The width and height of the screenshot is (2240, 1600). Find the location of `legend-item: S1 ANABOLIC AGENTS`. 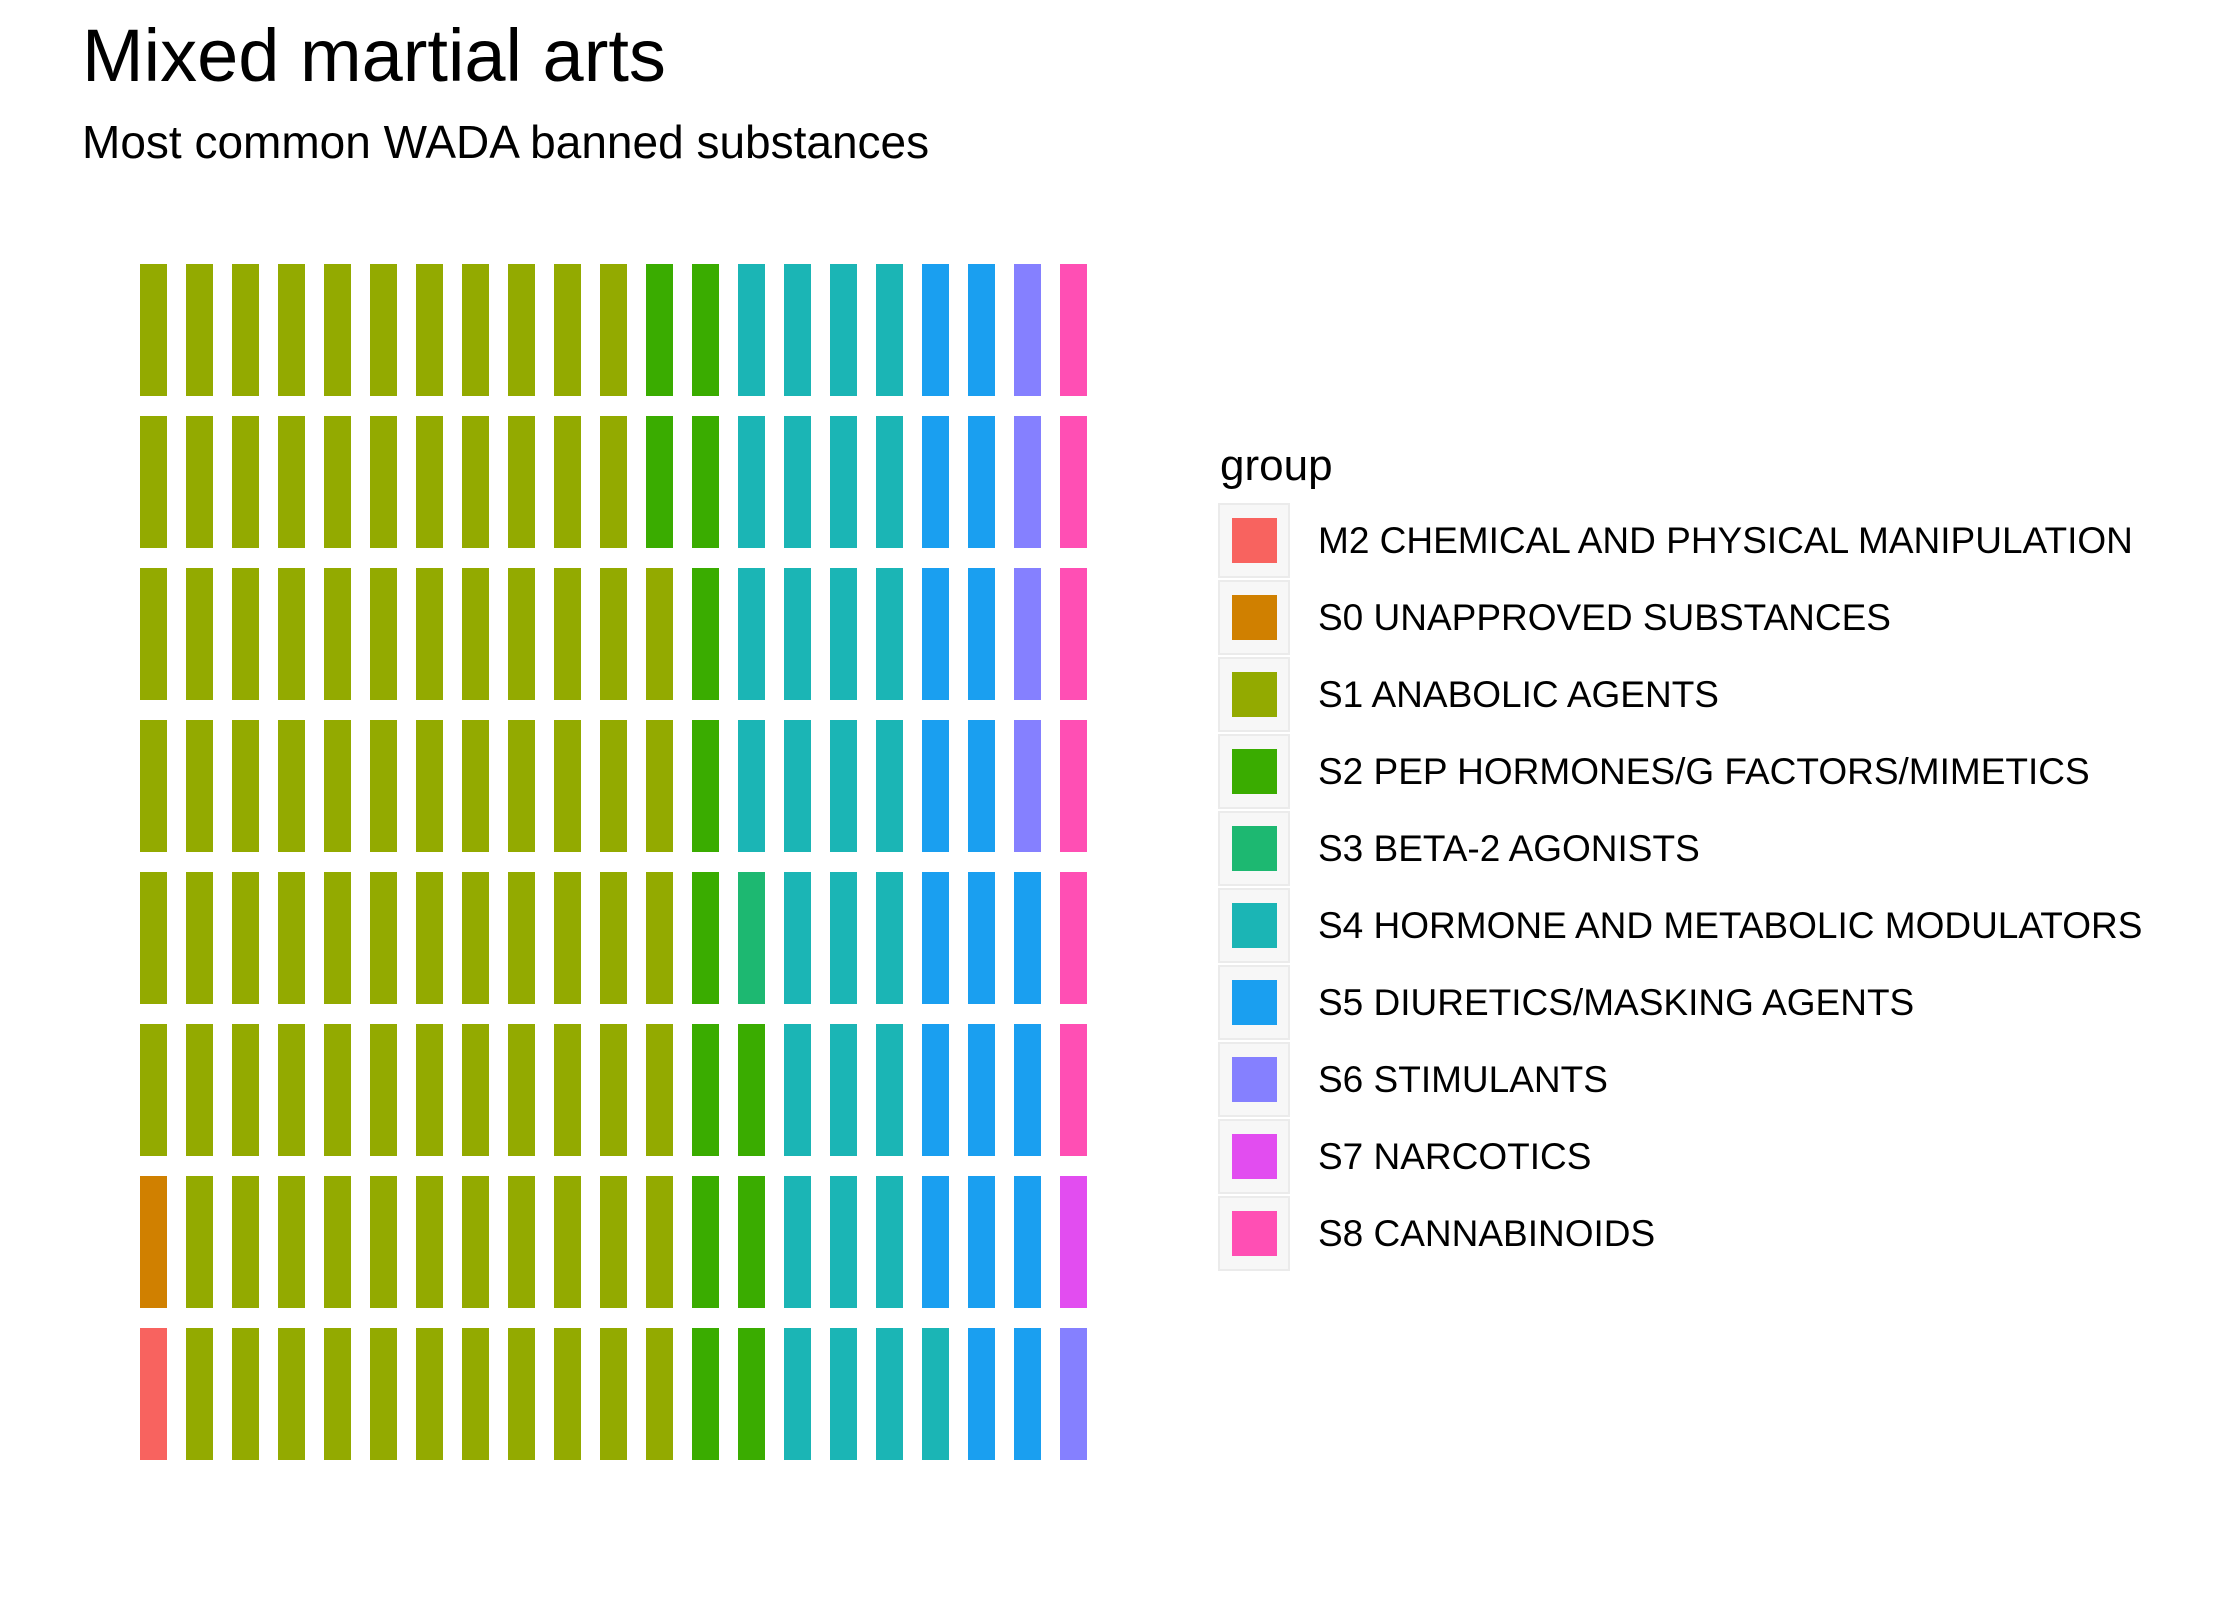

legend-item: S1 ANABOLIC AGENTS is located at coordinates (1680, 694).